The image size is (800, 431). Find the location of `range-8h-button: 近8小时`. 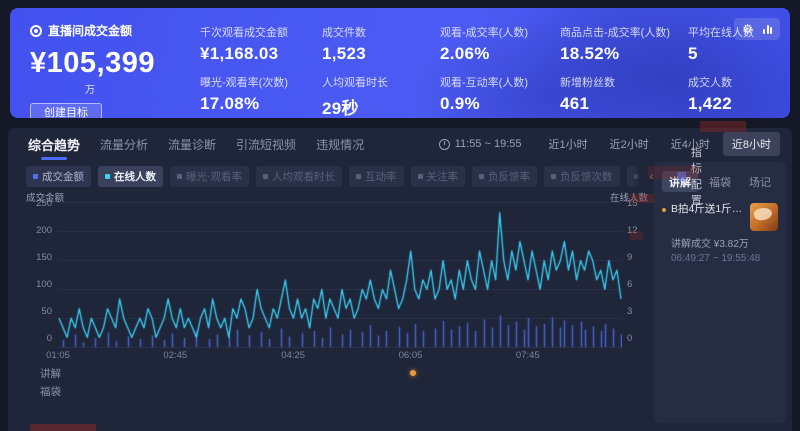

range-8h-button: 近8小时 is located at coordinates (751, 144).